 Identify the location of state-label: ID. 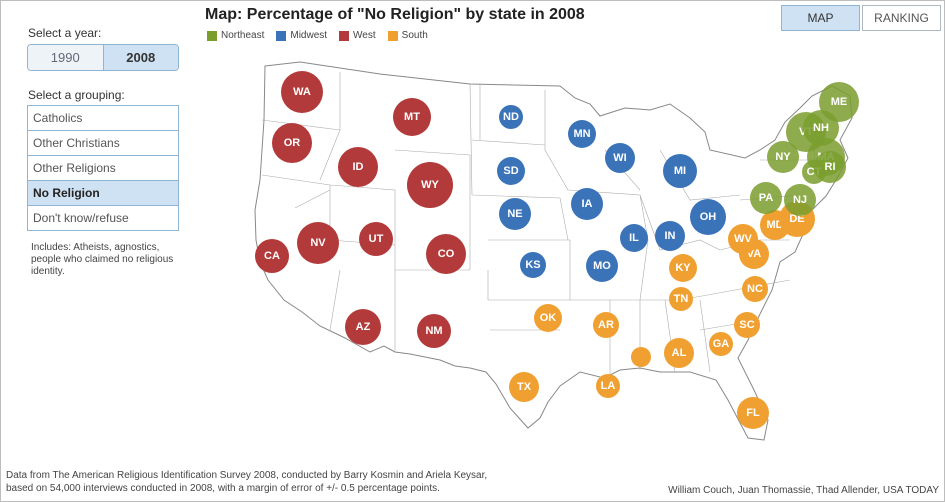
(358, 167).